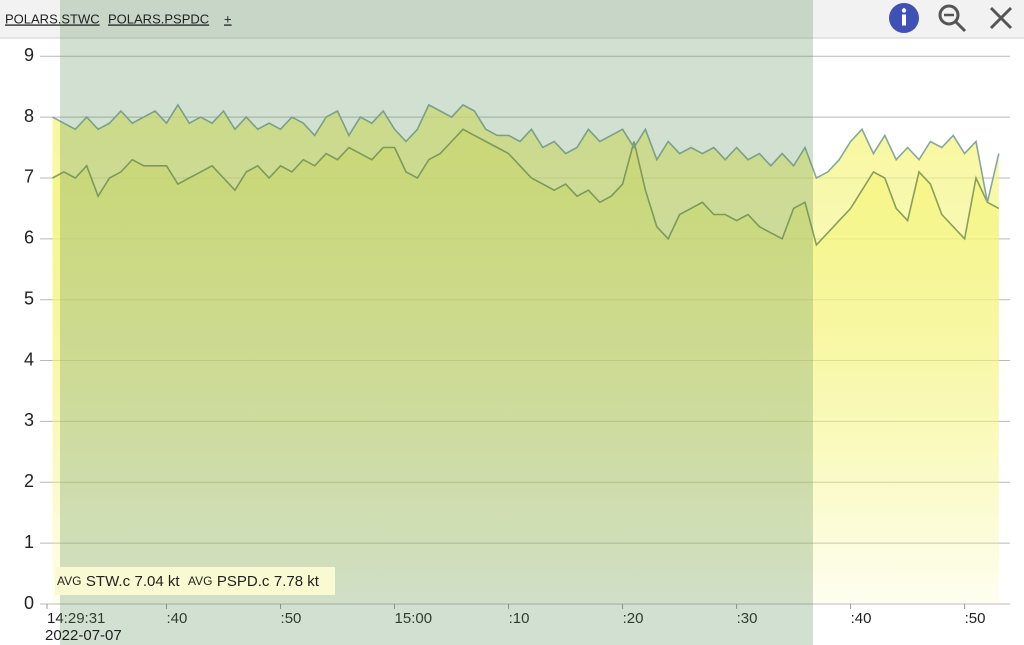  Describe the element at coordinates (76, 618) in the screenshot. I see `x-tick-label: 14:29:31` at that location.